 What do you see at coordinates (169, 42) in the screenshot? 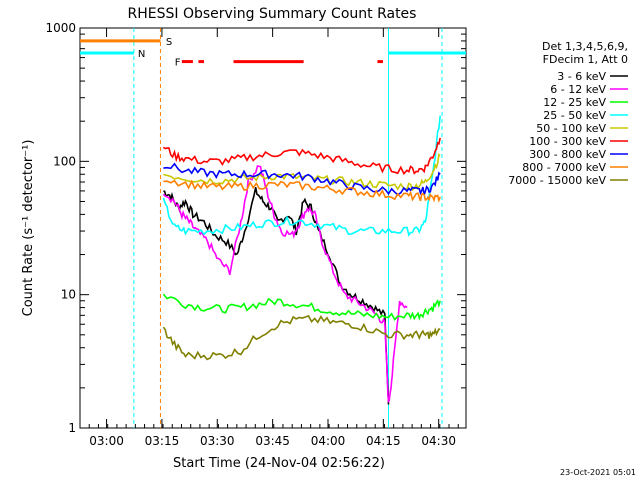
I see `annotation-label-s: S` at bounding box center [169, 42].